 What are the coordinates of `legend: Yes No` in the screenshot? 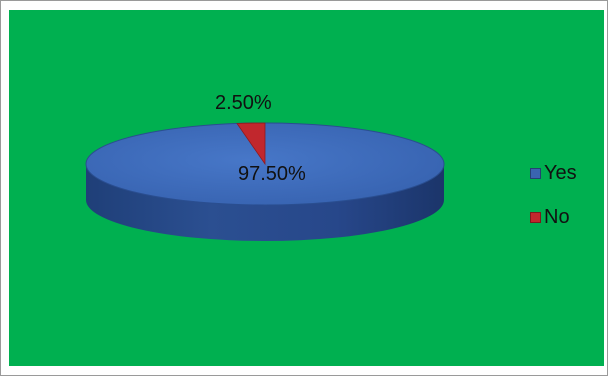 It's located at (553, 204).